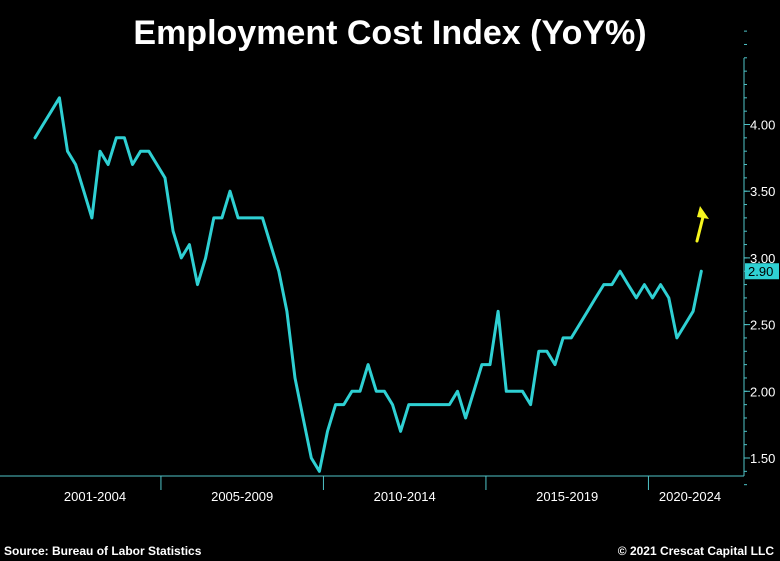 The image size is (780, 561). I want to click on chart-title: Employment Cost Index (YoY%), so click(389, 33).